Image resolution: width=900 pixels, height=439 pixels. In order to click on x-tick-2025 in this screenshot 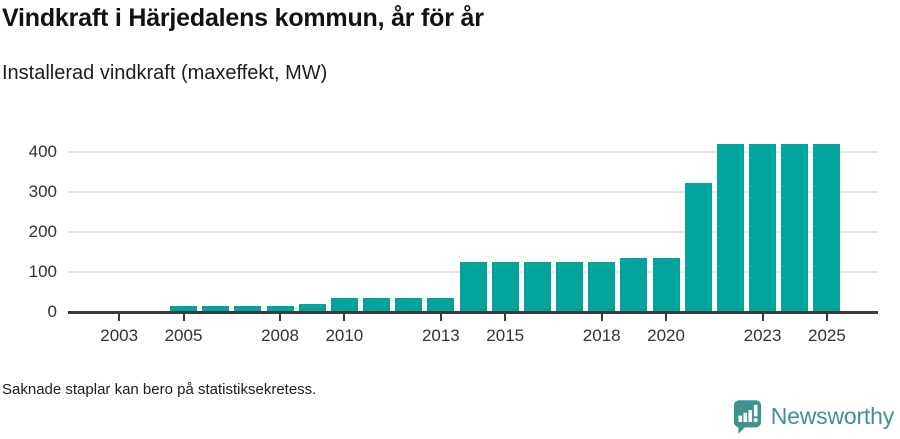, I will do `click(826, 317)`.